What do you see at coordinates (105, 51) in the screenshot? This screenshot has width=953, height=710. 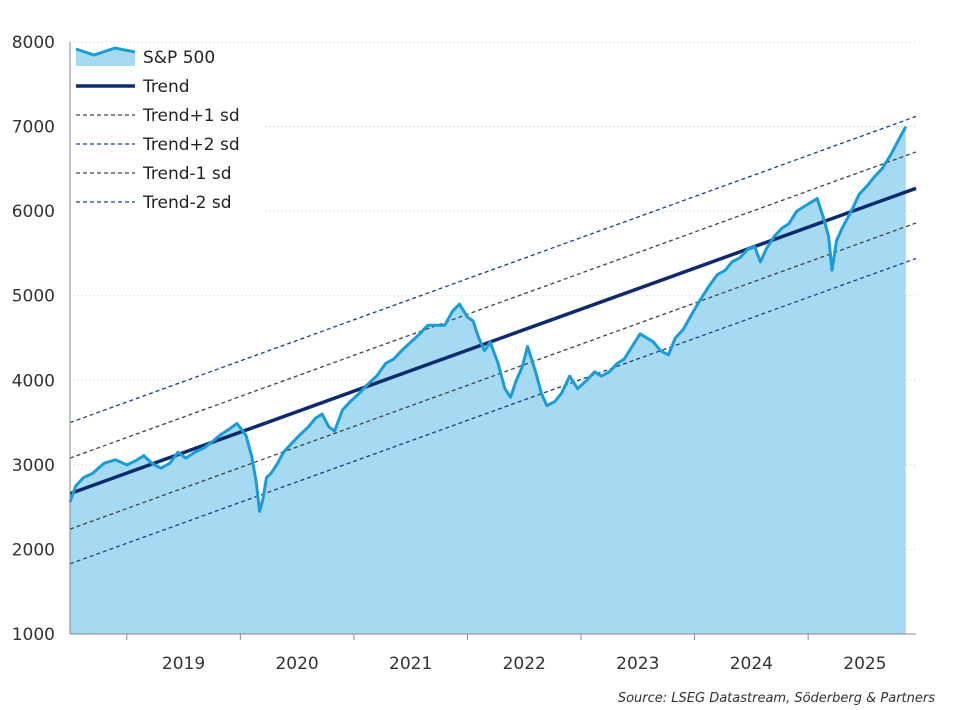 I see `legend-line-sp500` at bounding box center [105, 51].